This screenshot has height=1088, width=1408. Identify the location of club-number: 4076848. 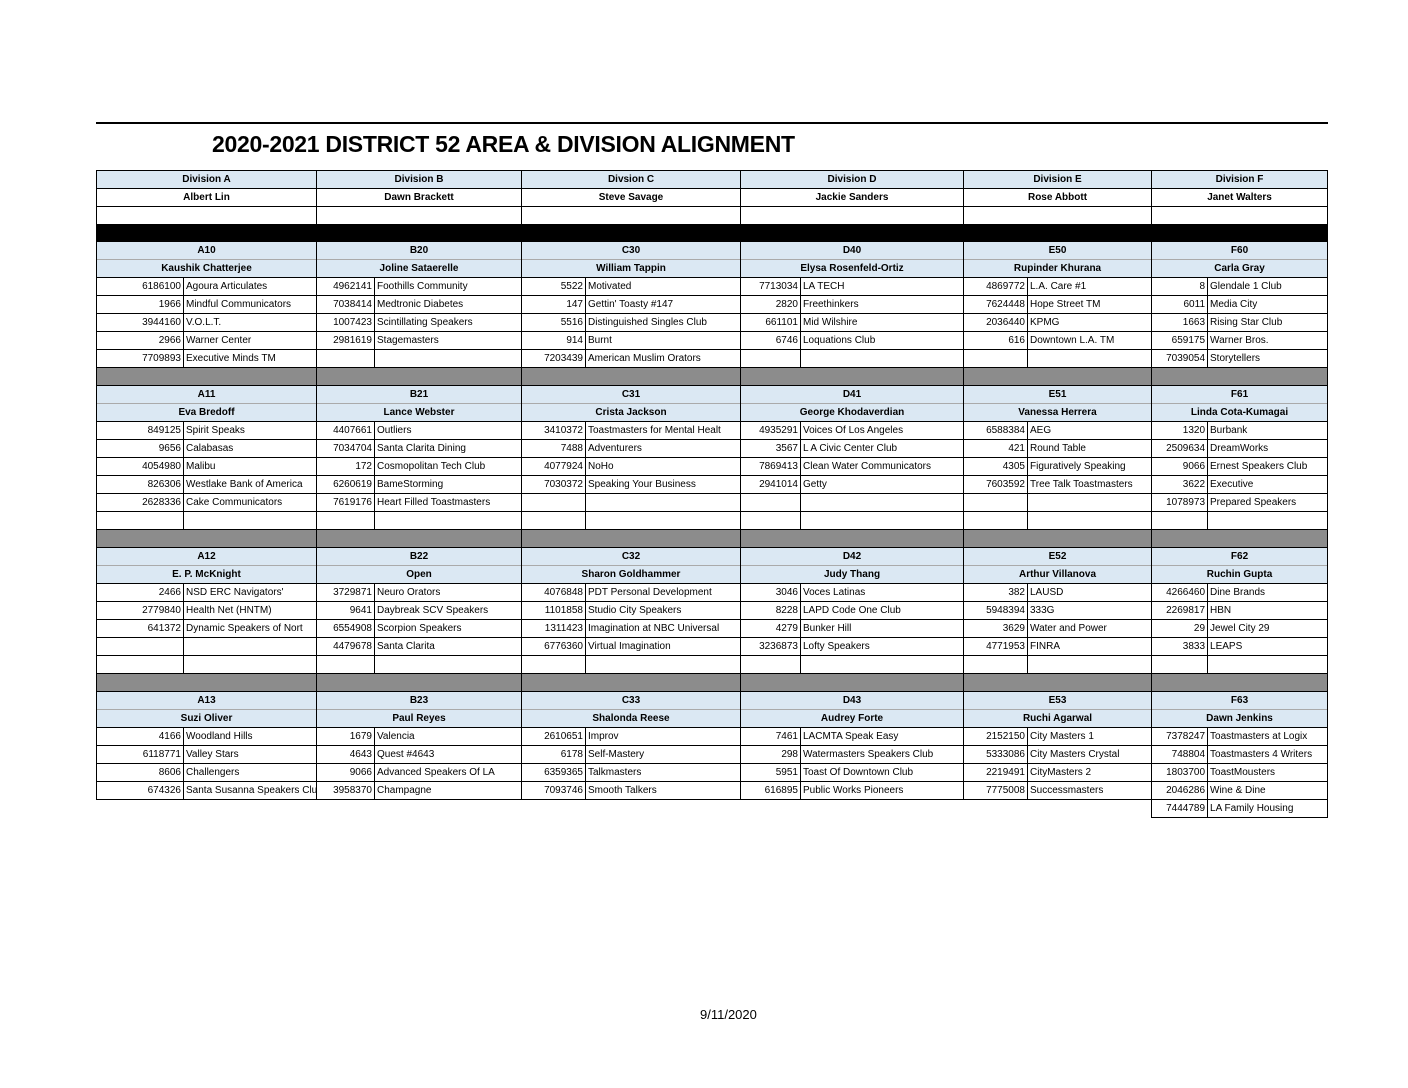
(553, 592).